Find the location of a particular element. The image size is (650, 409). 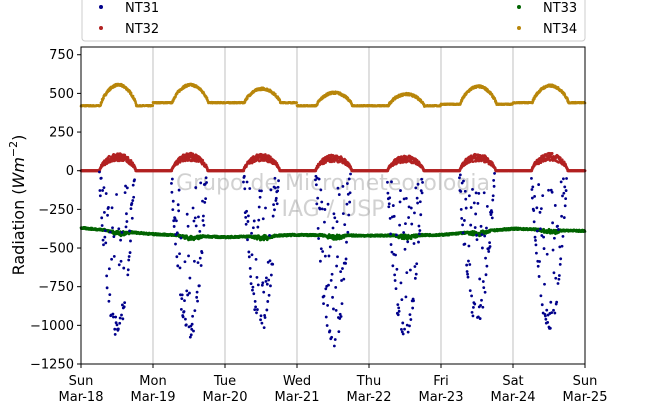

series-NT32 is located at coordinates (333, 162).